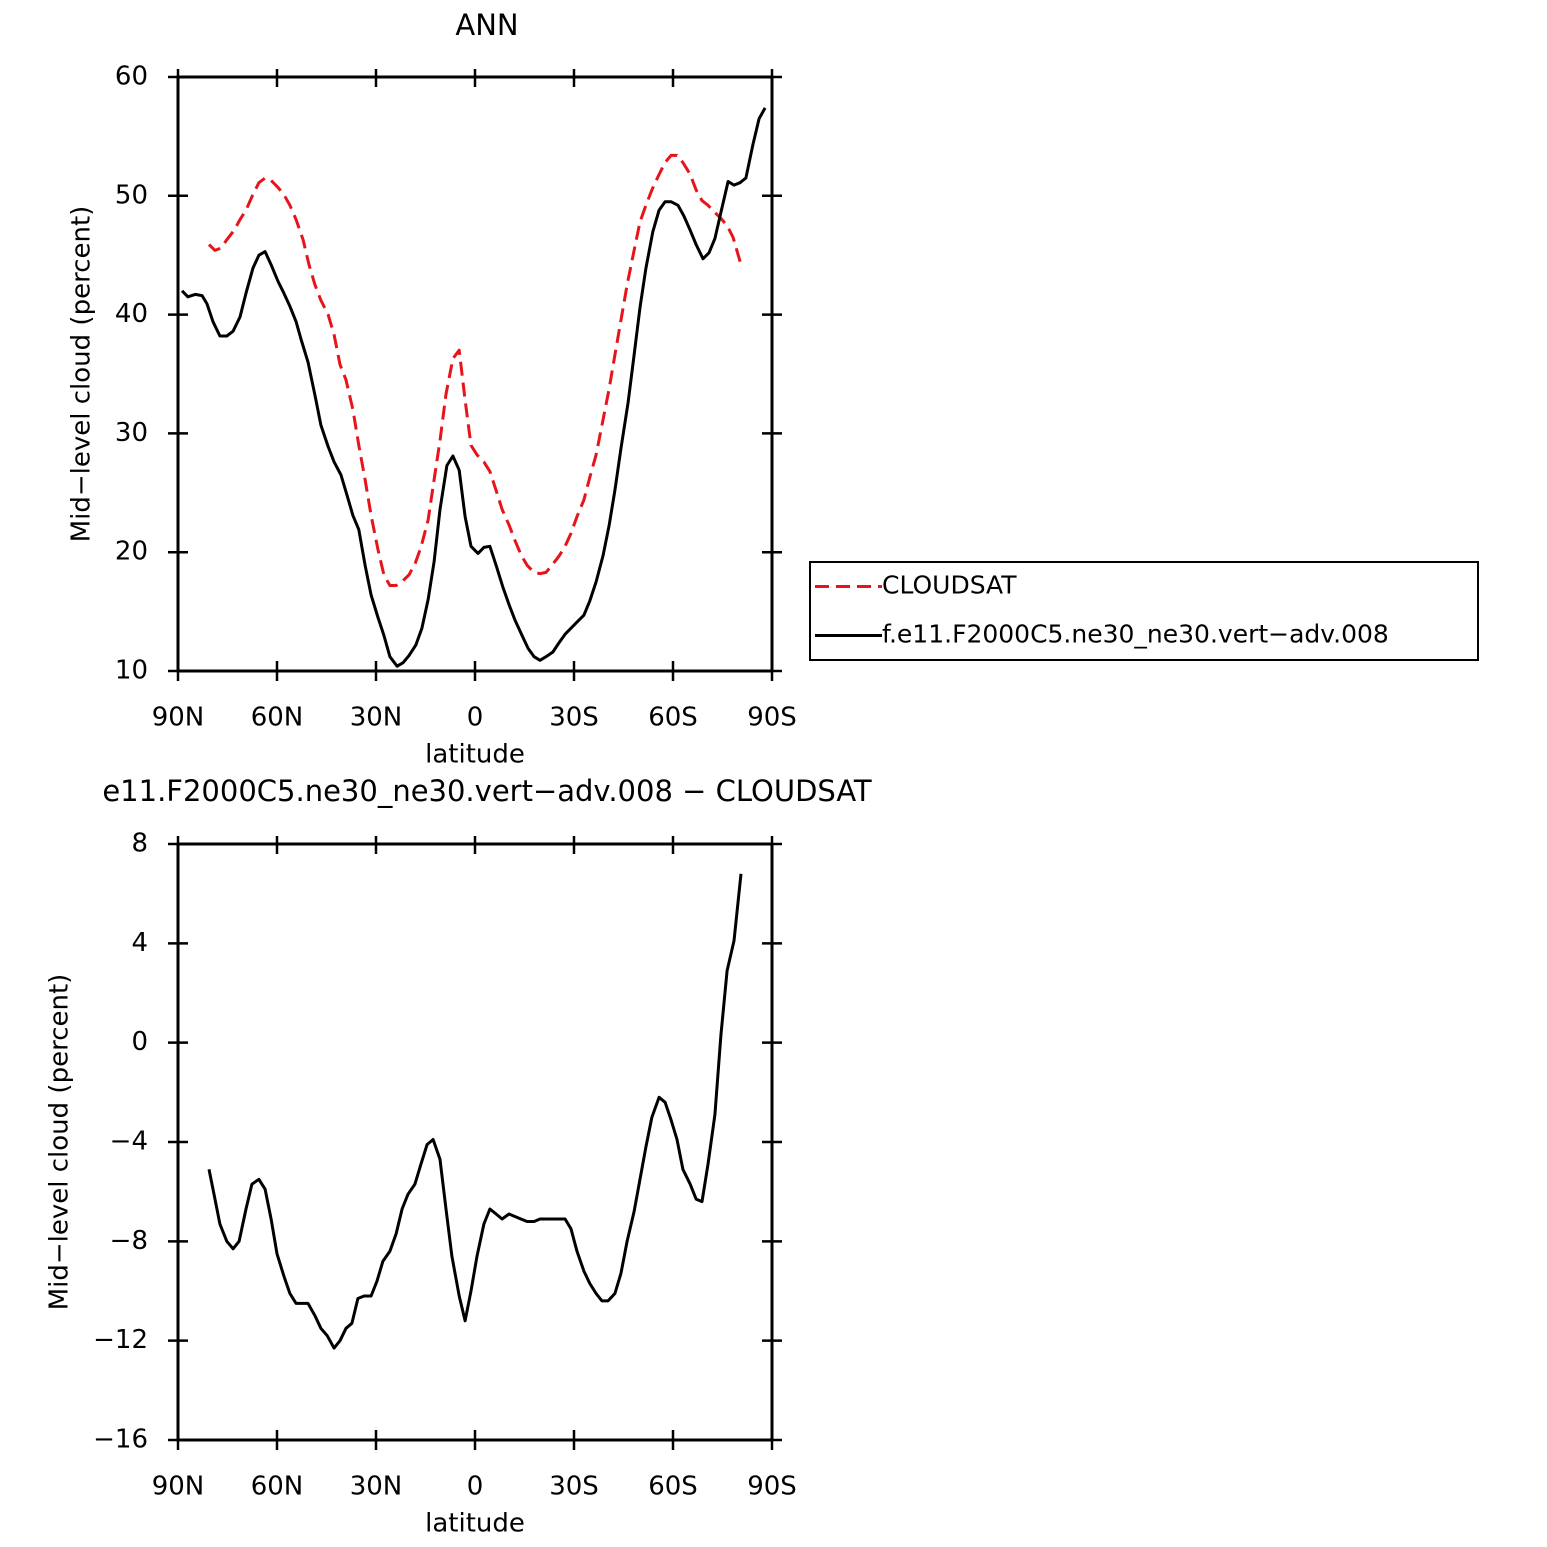  What do you see at coordinates (486, 25) in the screenshot?
I see `chart-title: ANN` at bounding box center [486, 25].